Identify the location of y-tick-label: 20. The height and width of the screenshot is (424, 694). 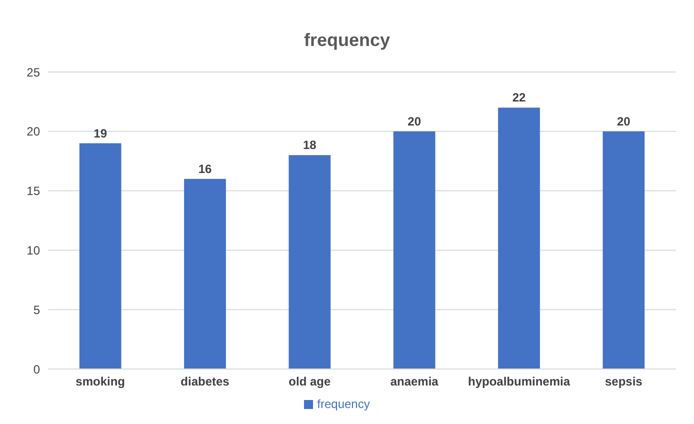
(33, 131).